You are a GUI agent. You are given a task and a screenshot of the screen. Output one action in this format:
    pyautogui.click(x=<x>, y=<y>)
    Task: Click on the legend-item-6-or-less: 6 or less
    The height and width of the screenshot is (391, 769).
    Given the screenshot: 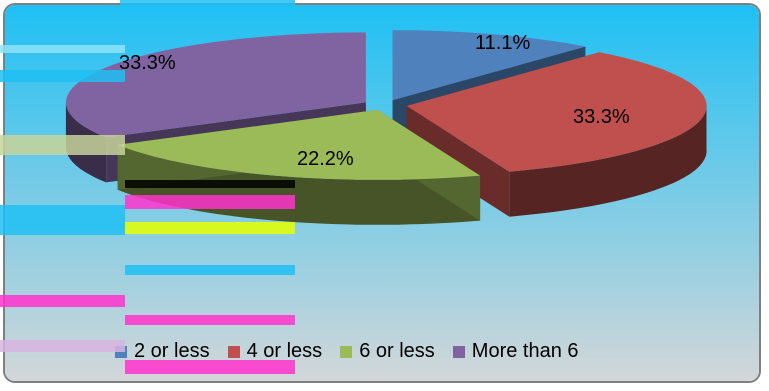 What is the action you would take?
    pyautogui.click(x=387, y=351)
    